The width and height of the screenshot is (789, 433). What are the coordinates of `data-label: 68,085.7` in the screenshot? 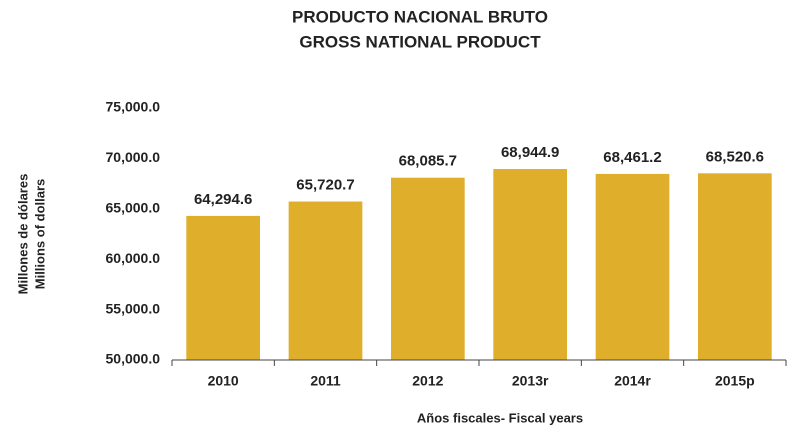 It's located at (428, 161).